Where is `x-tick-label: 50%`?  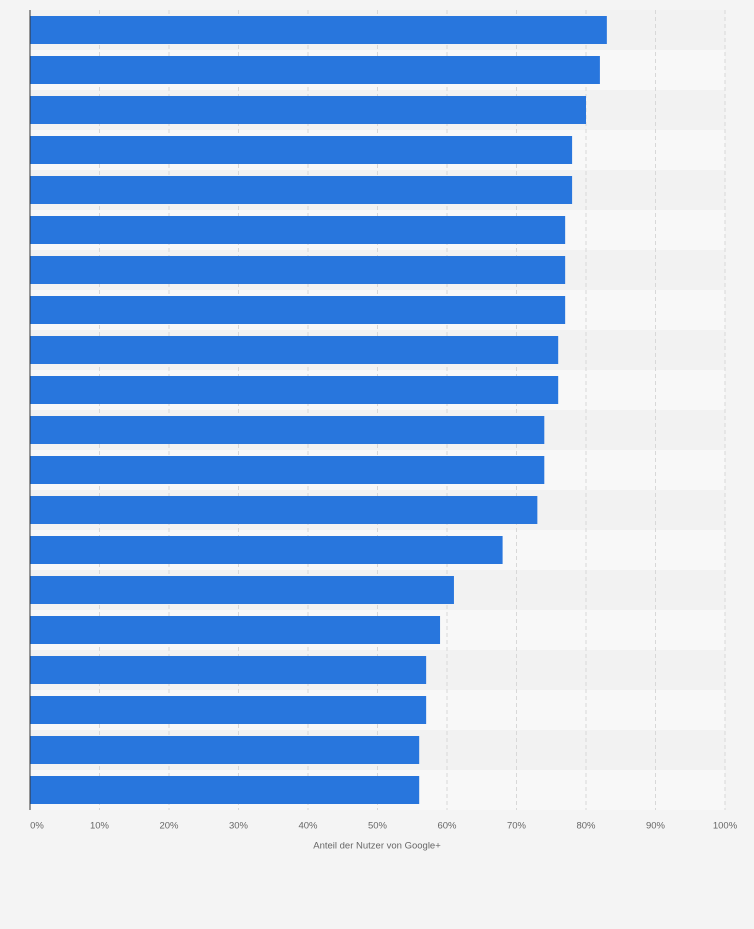 x-tick-label: 50% is located at coordinates (378, 826).